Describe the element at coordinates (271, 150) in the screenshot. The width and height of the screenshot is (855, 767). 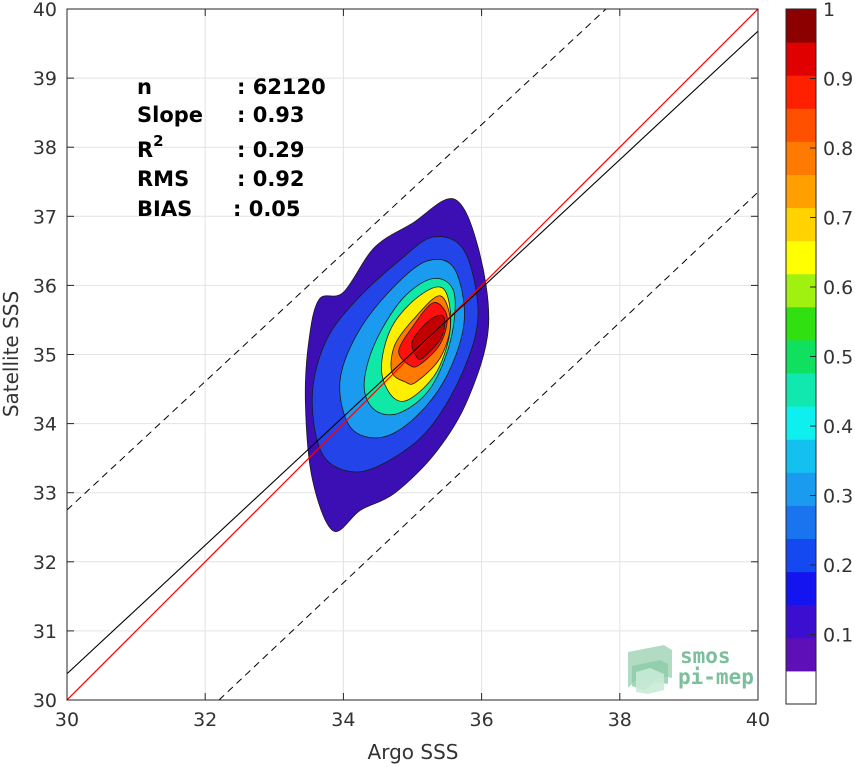
I see `stat-r2-value: : 0.29` at that location.